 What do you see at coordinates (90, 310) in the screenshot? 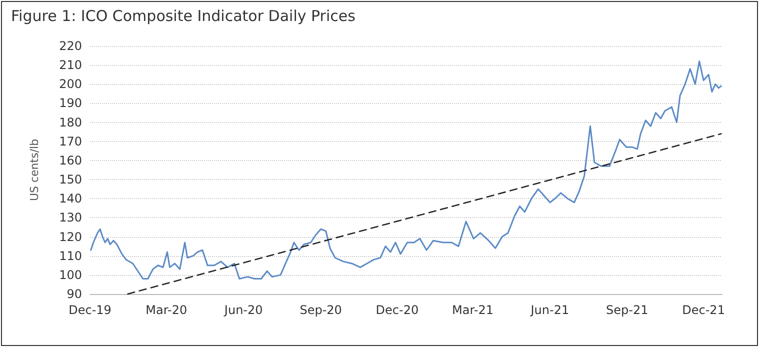
I see `x-tick-label: Dec-19` at bounding box center [90, 310].